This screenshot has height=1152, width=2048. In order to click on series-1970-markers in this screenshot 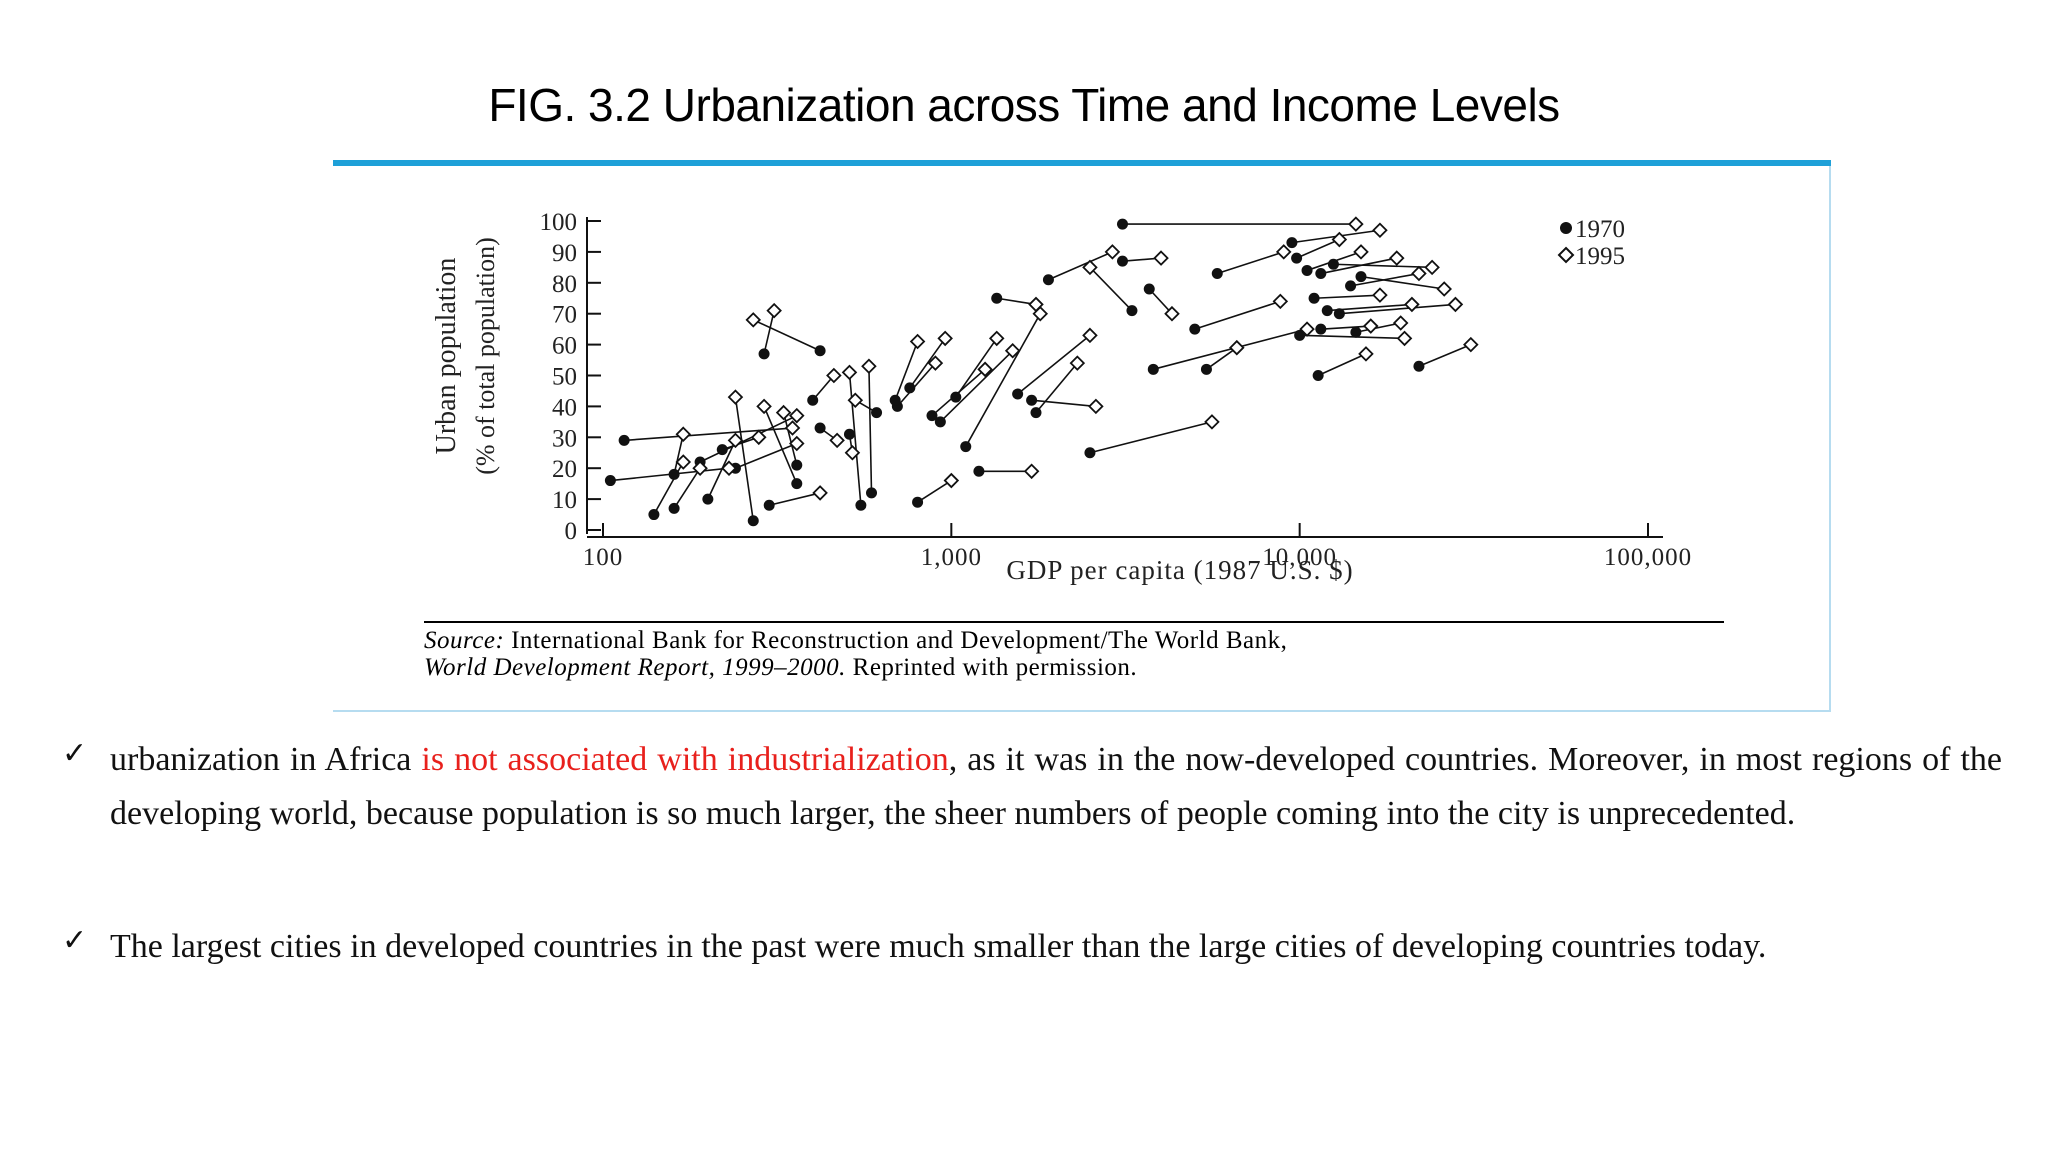, I will do `click(1014, 372)`.